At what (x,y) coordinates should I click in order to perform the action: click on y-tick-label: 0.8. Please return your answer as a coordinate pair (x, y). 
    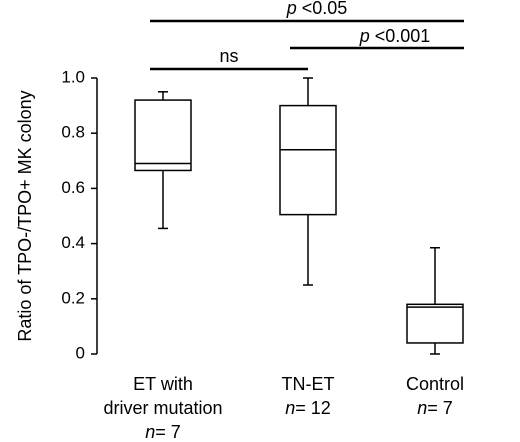
    Looking at the image, I should click on (73, 132).